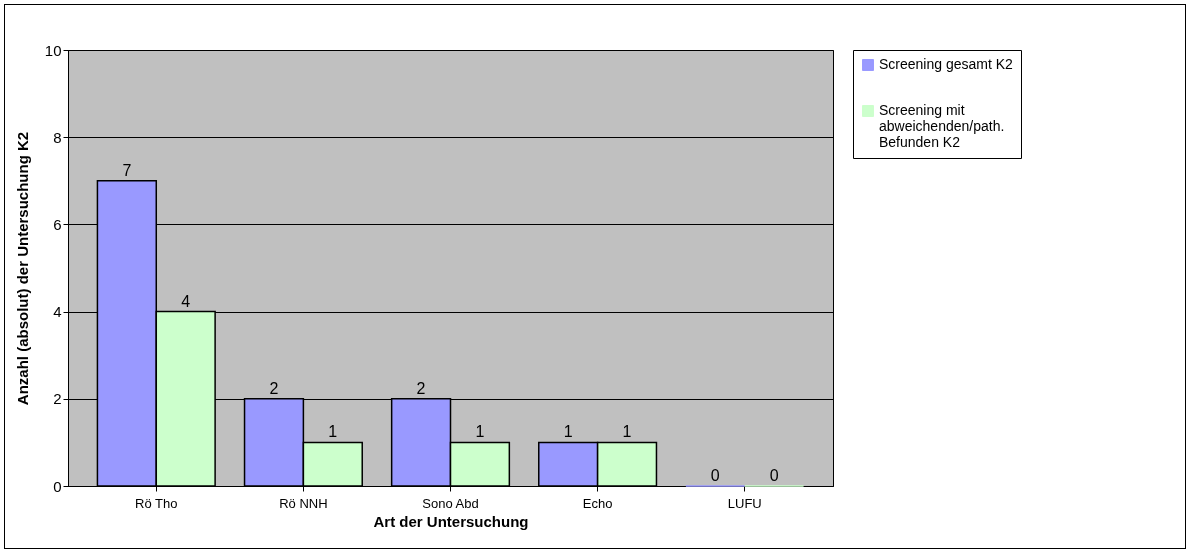 Image resolution: width=1192 pixels, height=555 pixels. What do you see at coordinates (57, 399) in the screenshot?
I see `y-tick-label: 2` at bounding box center [57, 399].